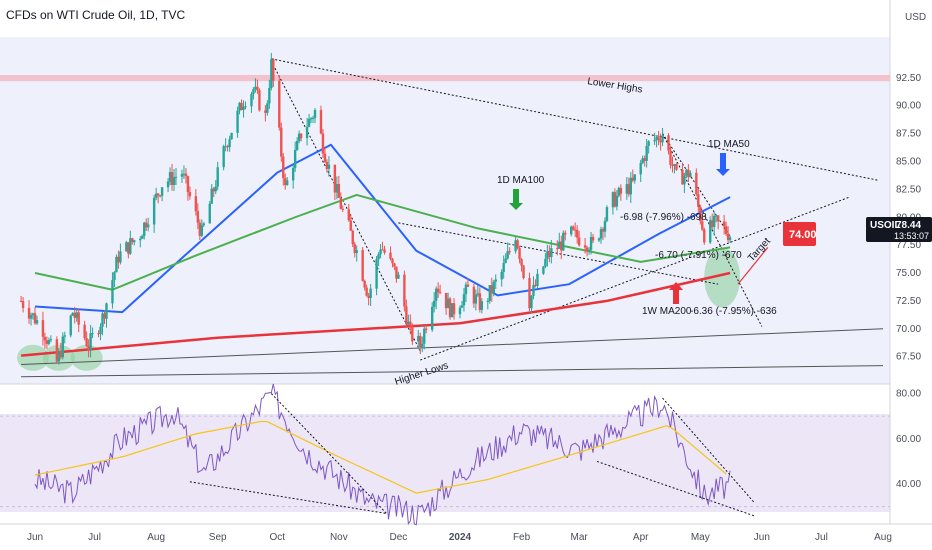 The width and height of the screenshot is (932, 550). What do you see at coordinates (723, 172) in the screenshot?
I see `ma50-arrow-head` at bounding box center [723, 172].